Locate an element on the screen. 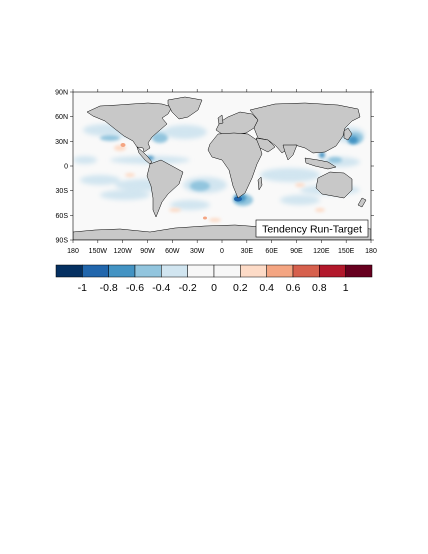  anomaly-light-orange is located at coordinates (219, 183).